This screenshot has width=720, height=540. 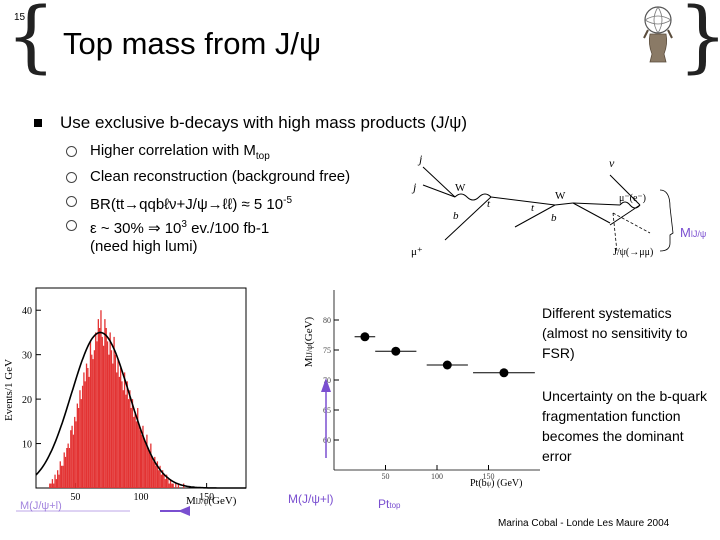 I want to click on right-brace: }, so click(x=699, y=38).